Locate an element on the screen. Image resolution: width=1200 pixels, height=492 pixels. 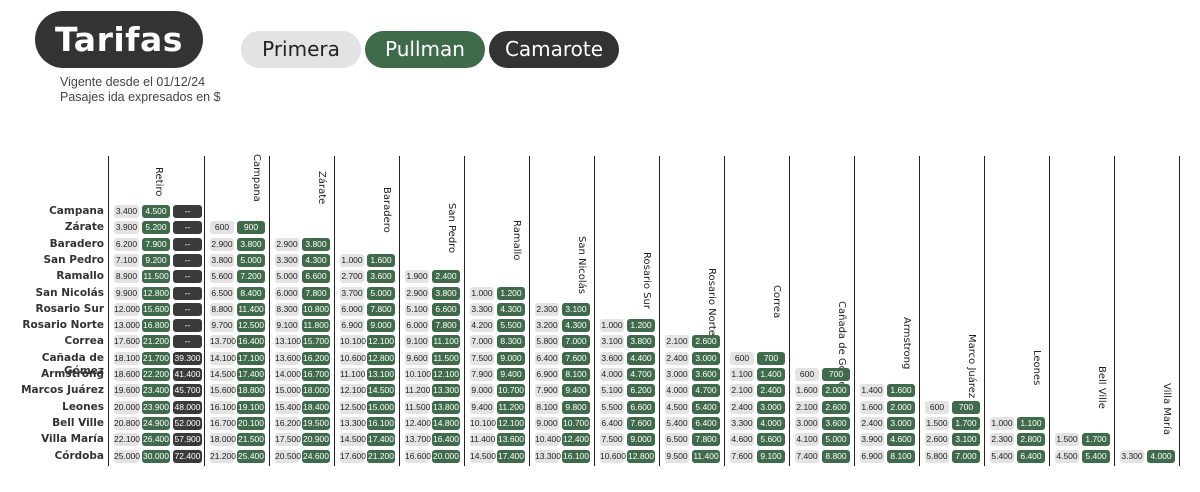
fare-cell-pullman: 8.100 is located at coordinates (901, 456).